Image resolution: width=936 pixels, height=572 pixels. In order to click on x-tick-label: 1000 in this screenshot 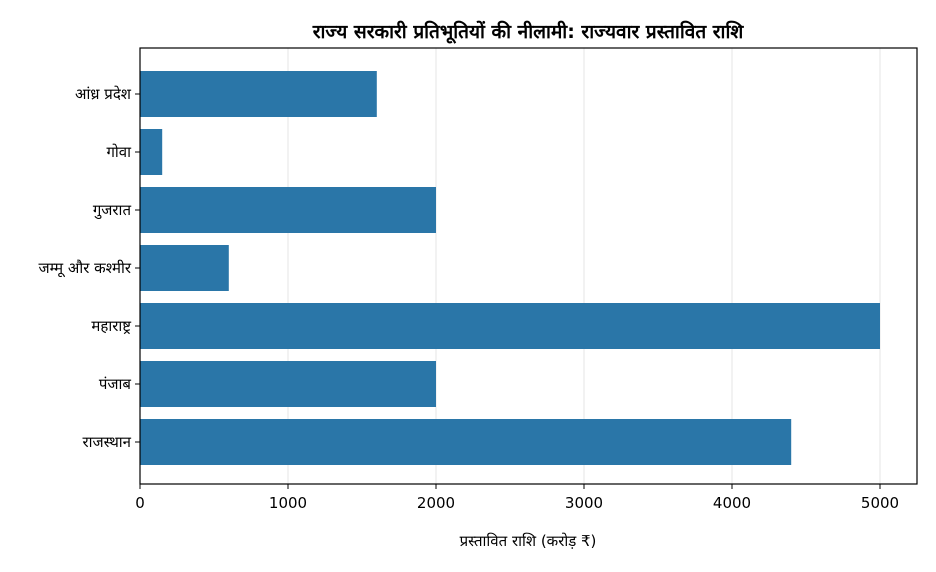, I will do `click(288, 503)`.